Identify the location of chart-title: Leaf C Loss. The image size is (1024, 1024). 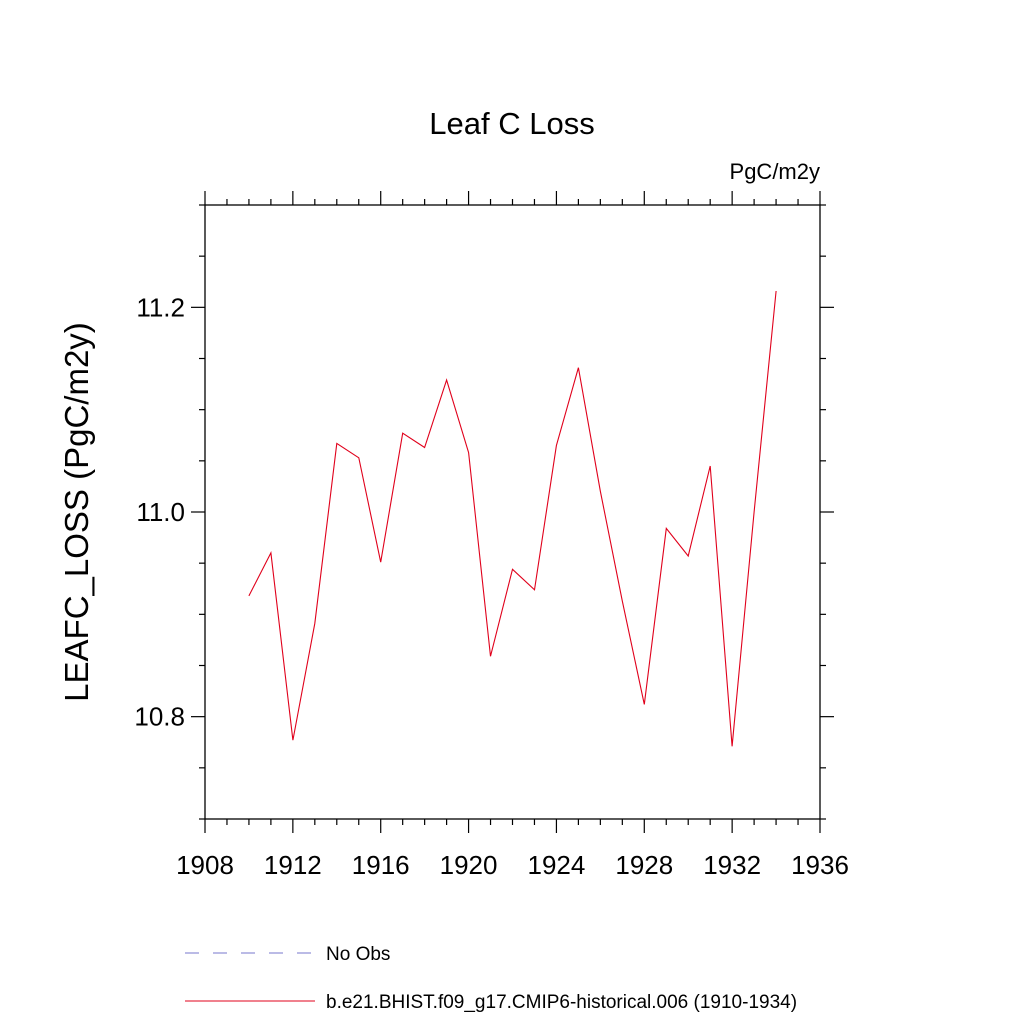
(511, 123).